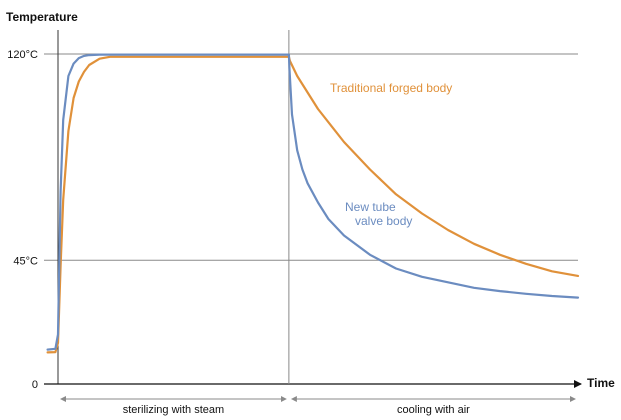  I want to click on x-axis-title: Time, so click(601, 383).